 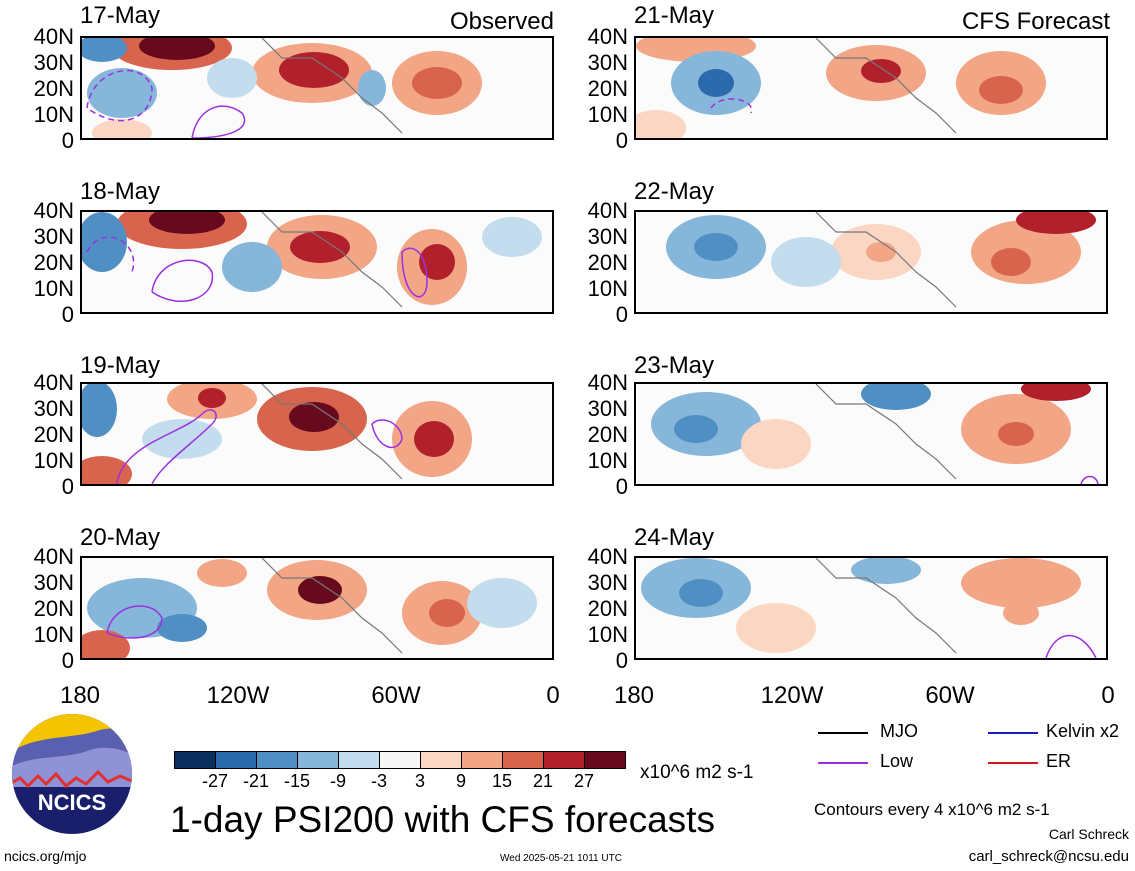 What do you see at coordinates (297, 781) in the screenshot?
I see `colorbar-tick: -15` at bounding box center [297, 781].